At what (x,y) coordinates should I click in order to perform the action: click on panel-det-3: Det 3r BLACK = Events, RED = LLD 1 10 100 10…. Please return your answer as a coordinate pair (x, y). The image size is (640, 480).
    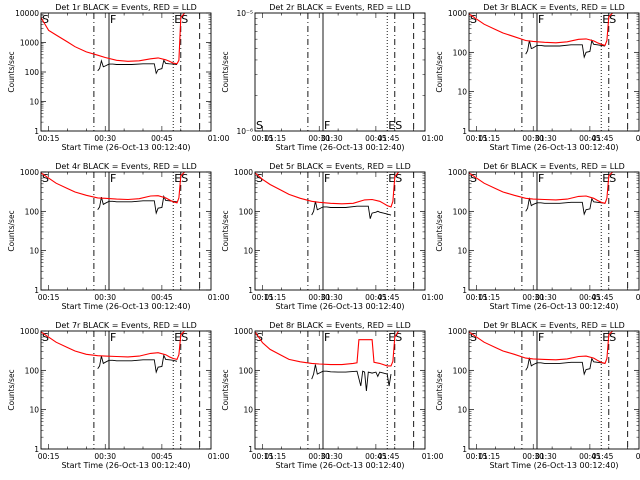
    Looking at the image, I should click on (537, 77).